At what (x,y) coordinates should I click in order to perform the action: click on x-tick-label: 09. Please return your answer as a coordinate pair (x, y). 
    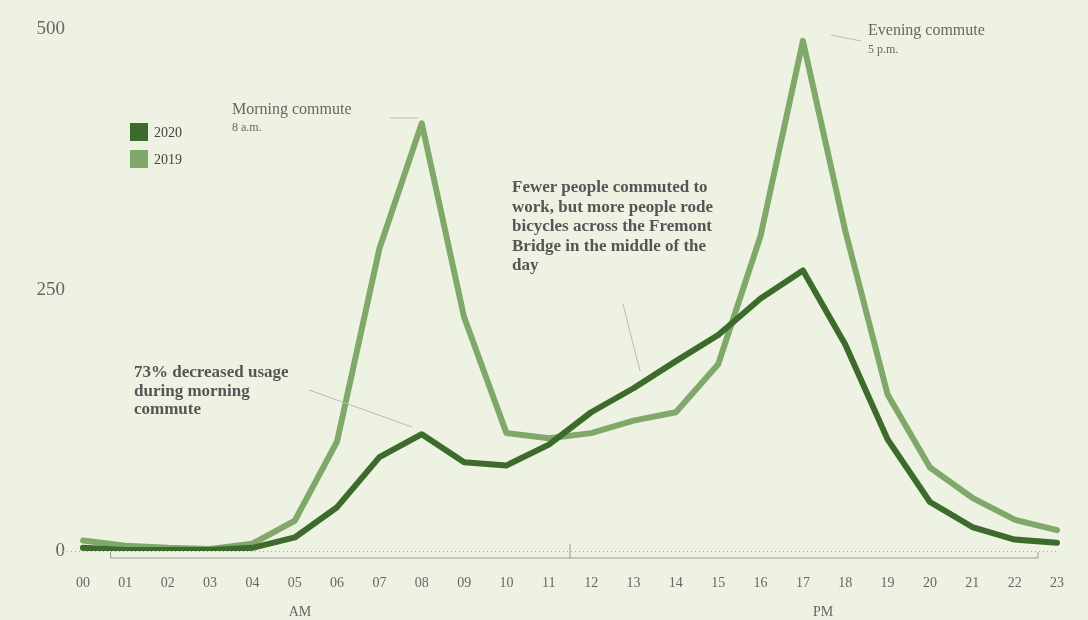
    Looking at the image, I should click on (464, 583).